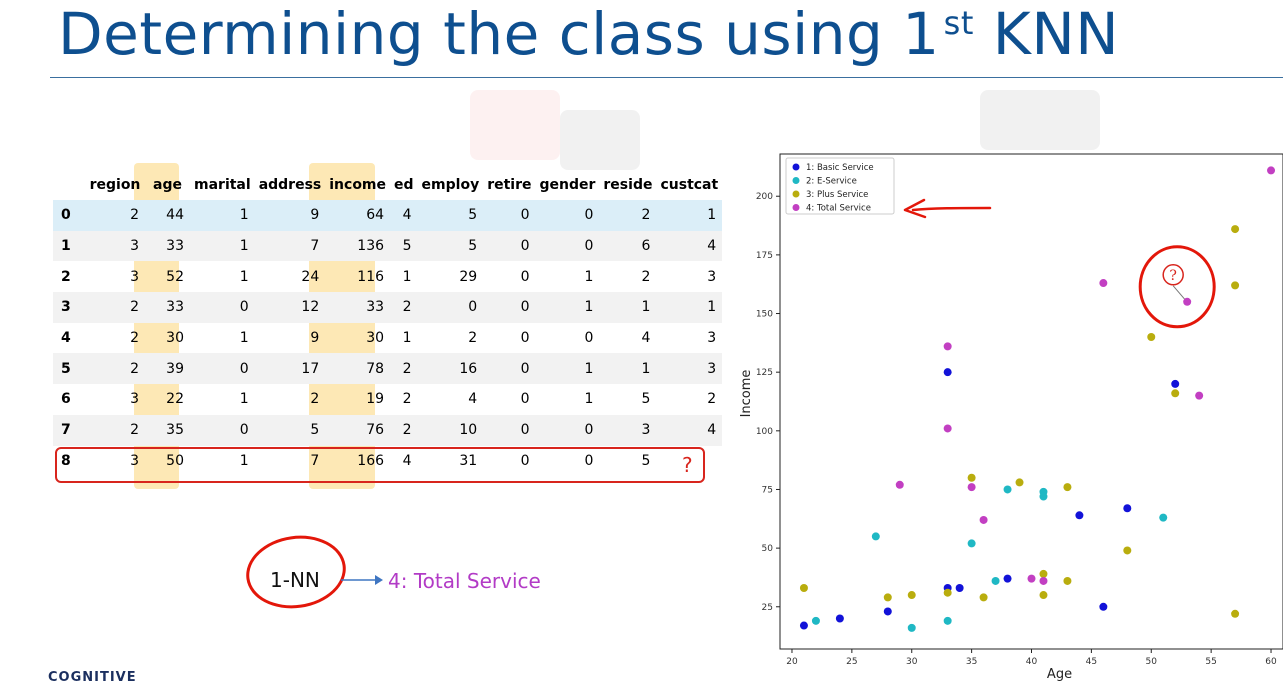  Describe the element at coordinates (371, 276) in the screenshot. I see `cell-income: 116` at that location.